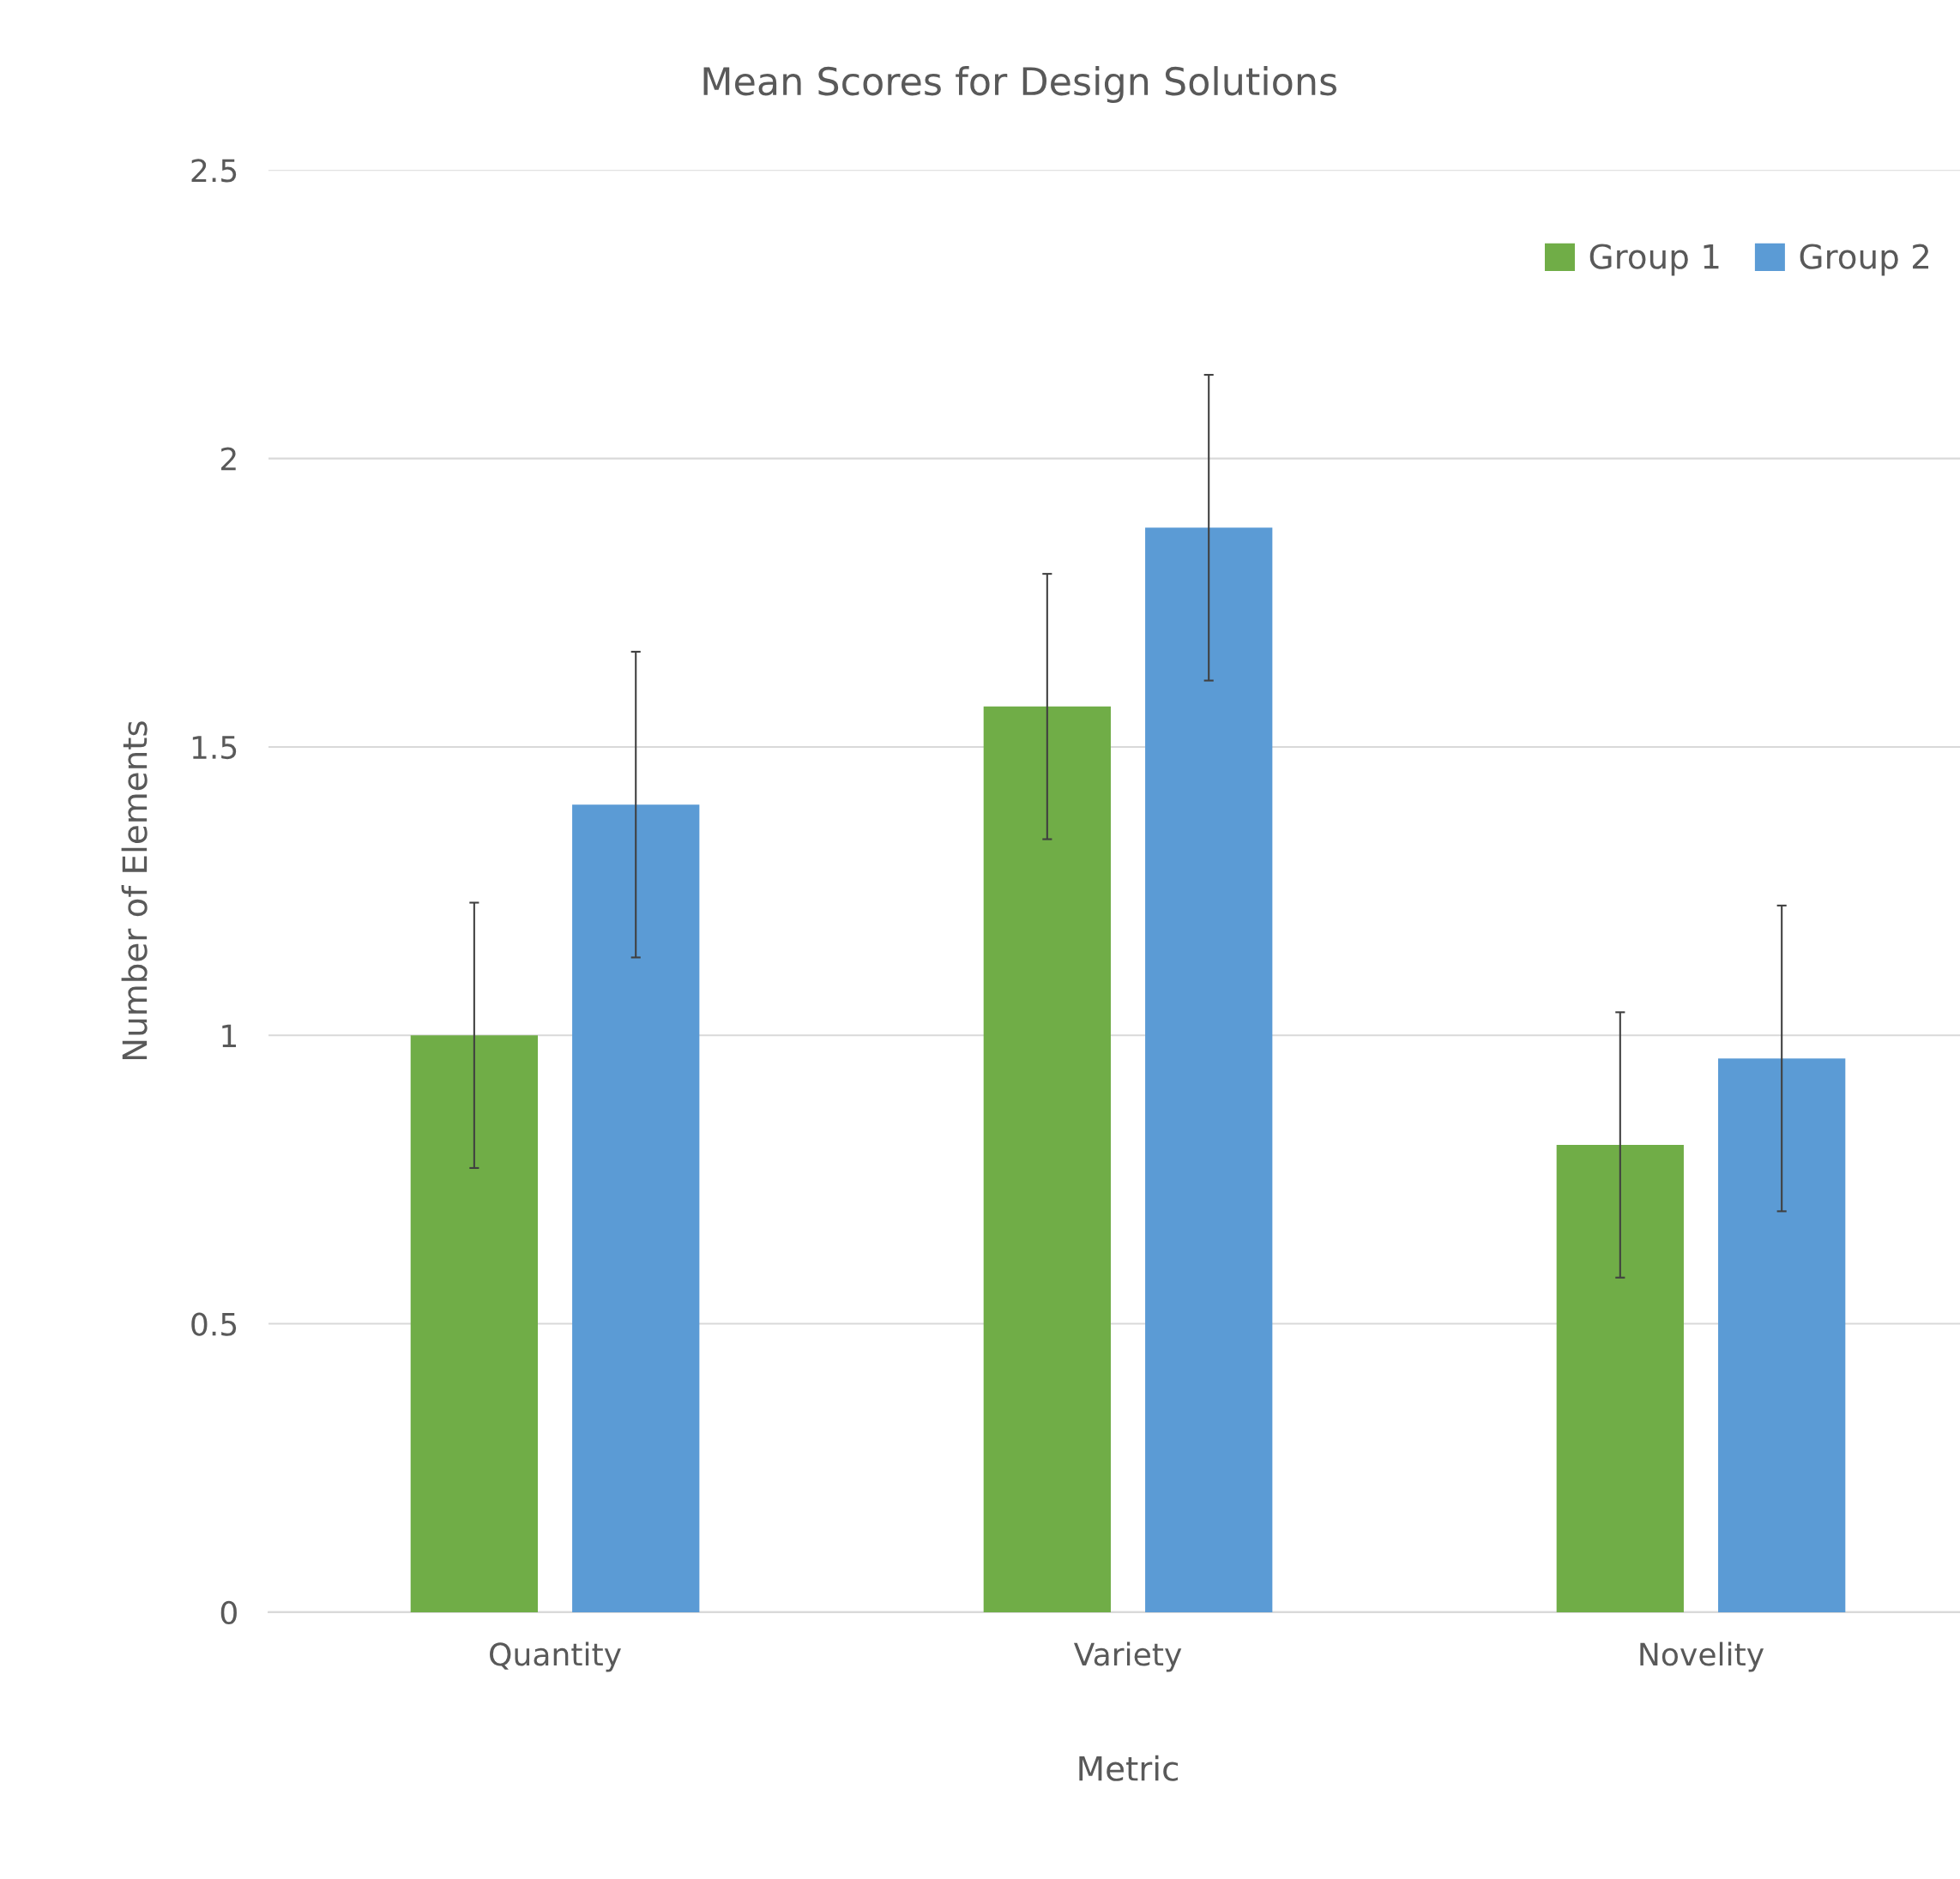 The image size is (1960, 1879). I want to click on x-axis-title: Metric, so click(1129, 1768).